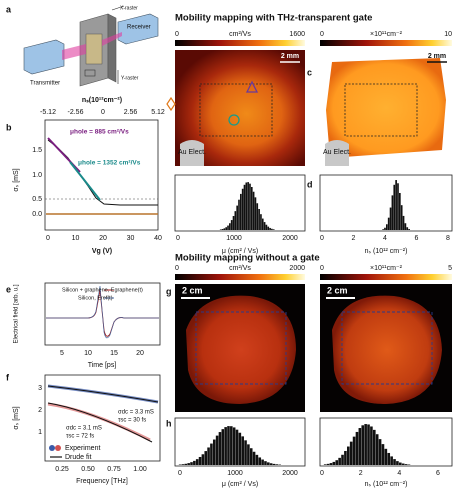 This screenshot has height=488, width=474. Describe the element at coordinates (448, 34) in the screenshot. I see `colorbar-label: 10` at that location.